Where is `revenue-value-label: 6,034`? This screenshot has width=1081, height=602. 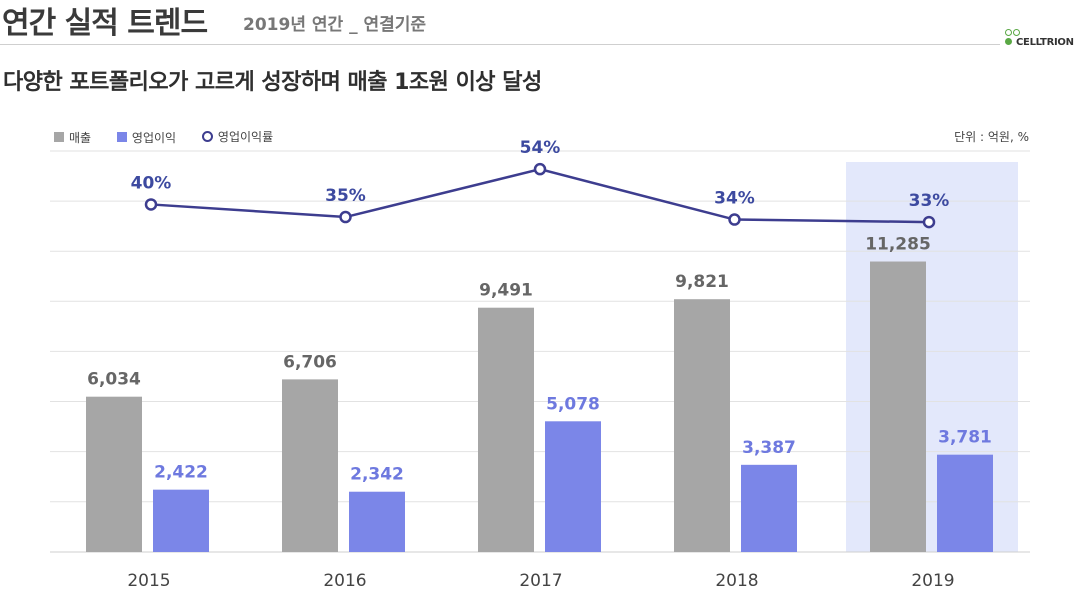 revenue-value-label: 6,034 is located at coordinates (114, 380).